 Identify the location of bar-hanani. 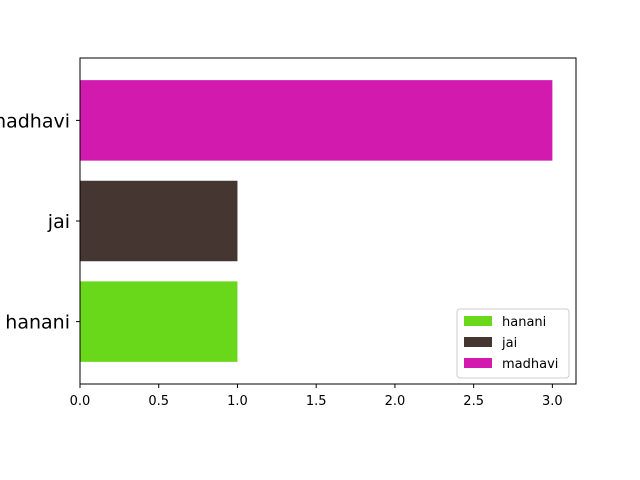
(159, 321).